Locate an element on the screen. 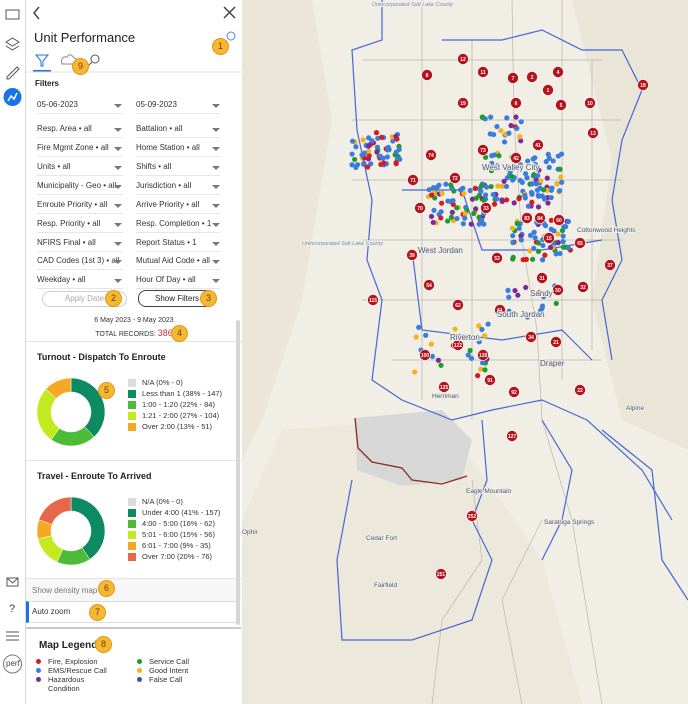  place-label: Cottonwood Heights is located at coordinates (606, 230).